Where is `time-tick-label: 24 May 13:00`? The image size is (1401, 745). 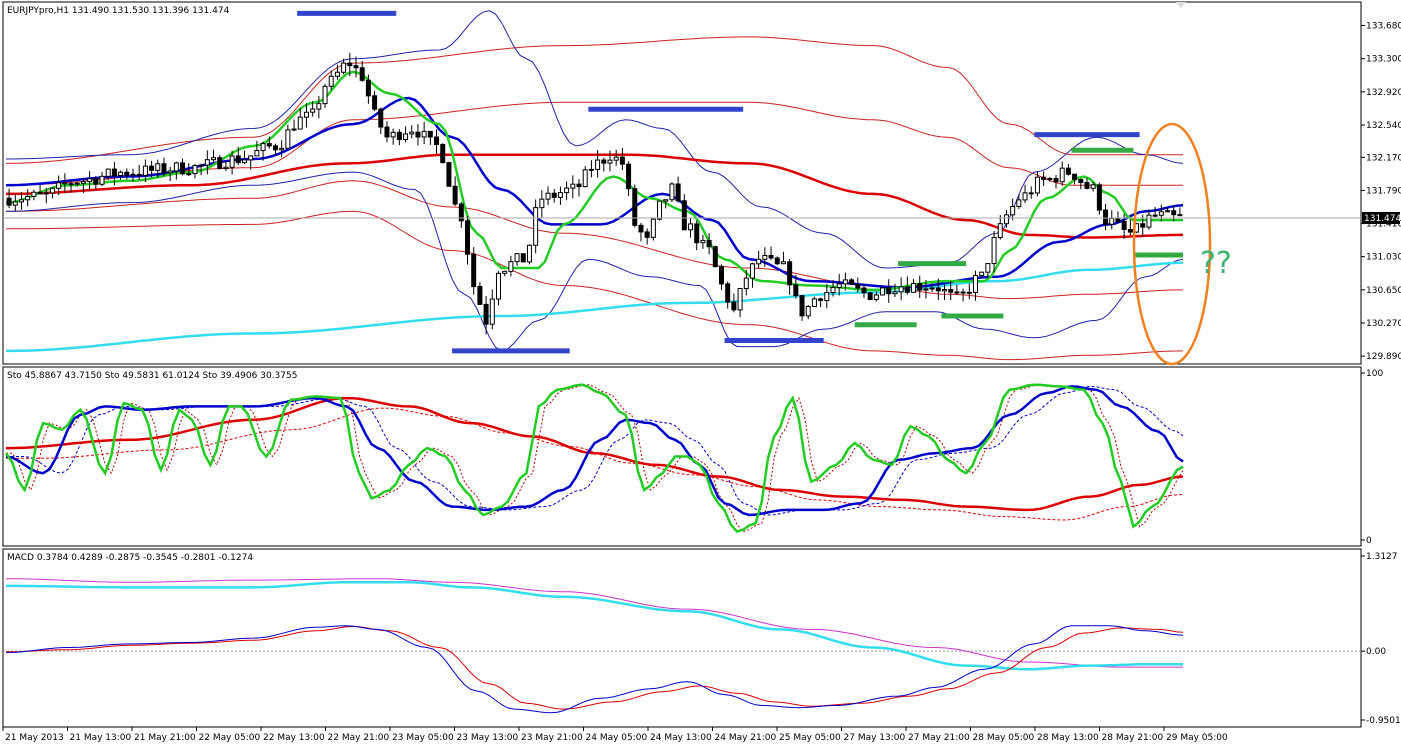 time-tick-label: 24 May 13:00 is located at coordinates (681, 738).